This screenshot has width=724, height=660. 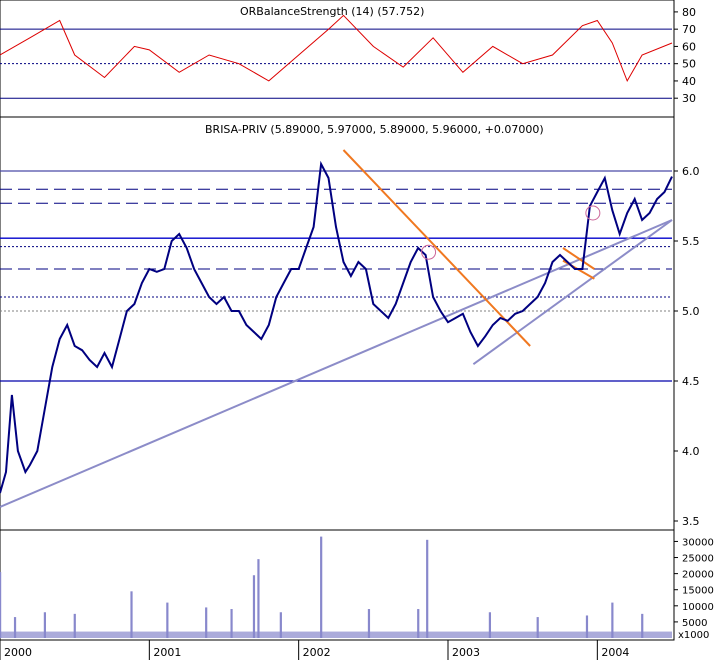 I want to click on volume-y-tick-label: 30000, so click(x=698, y=542).